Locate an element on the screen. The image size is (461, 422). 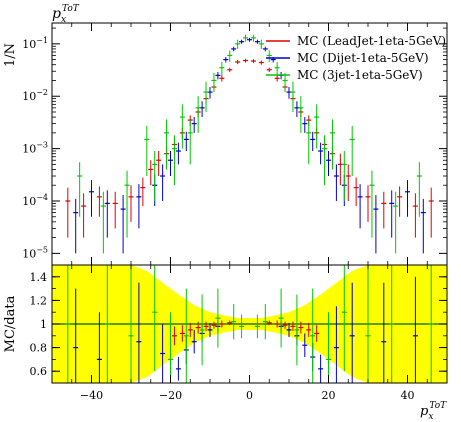
x-tick-label: 0 is located at coordinates (249, 395).